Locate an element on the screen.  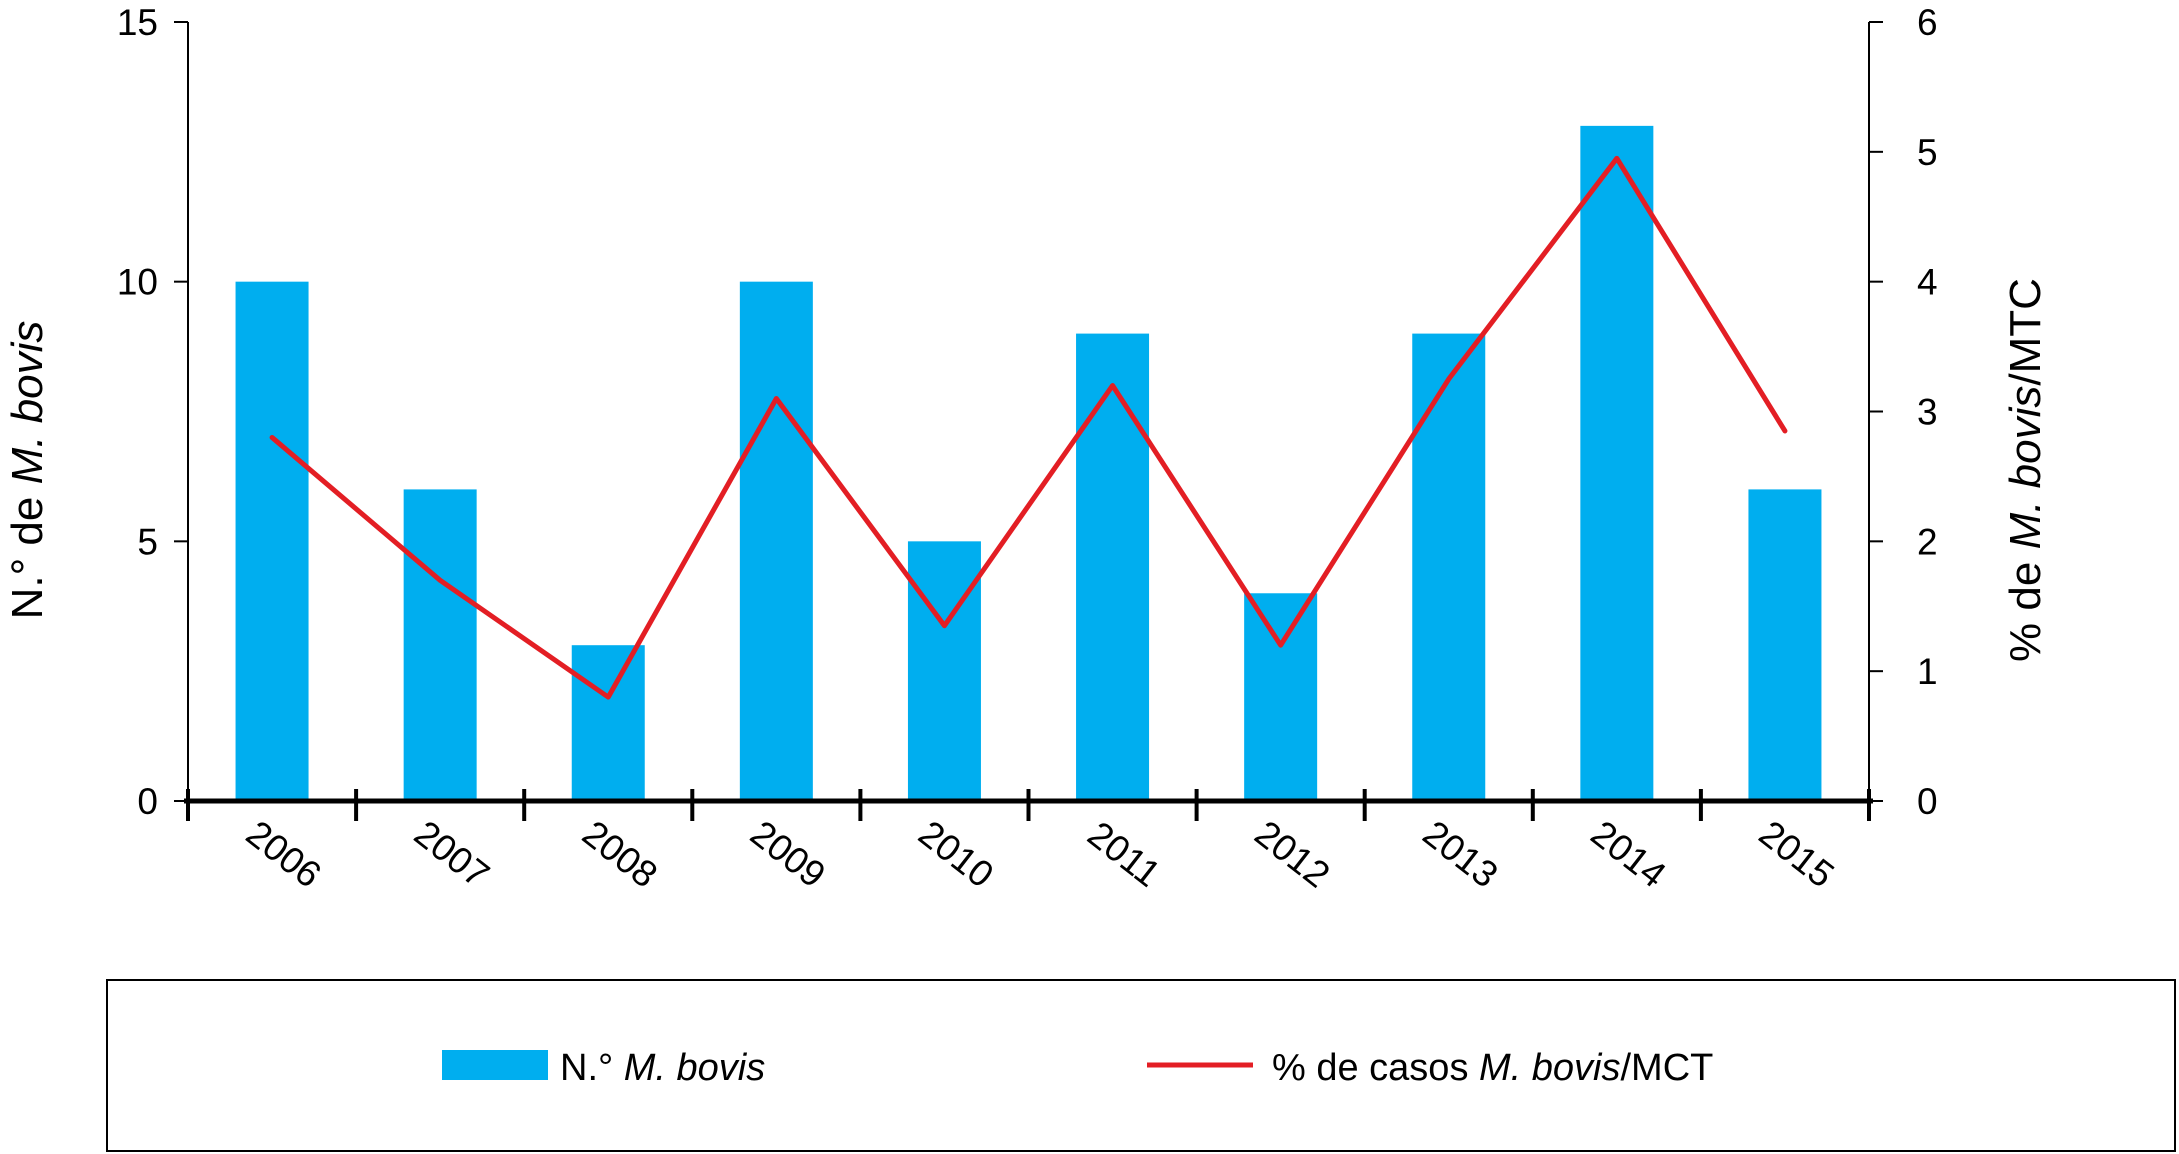
x-tick-label-2012: 2012 is located at coordinates (1292, 854).